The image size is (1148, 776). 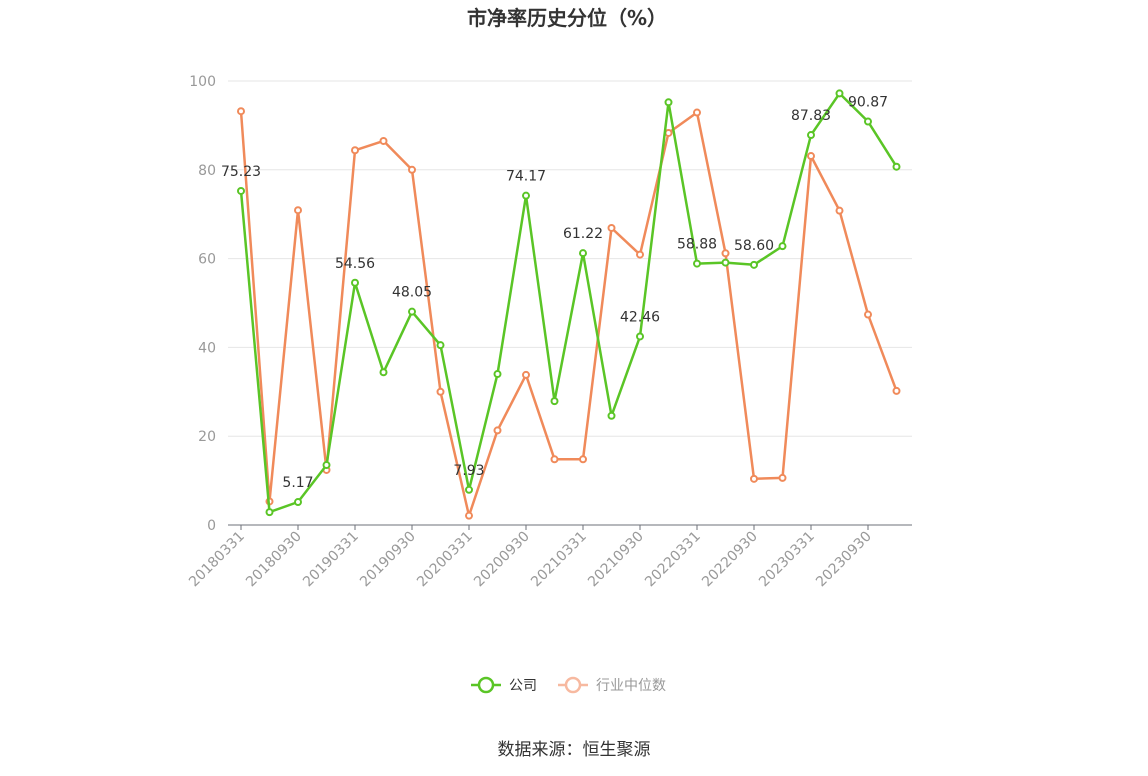 What do you see at coordinates (523, 686) in the screenshot?
I see `legend-label: 公司` at bounding box center [523, 686].